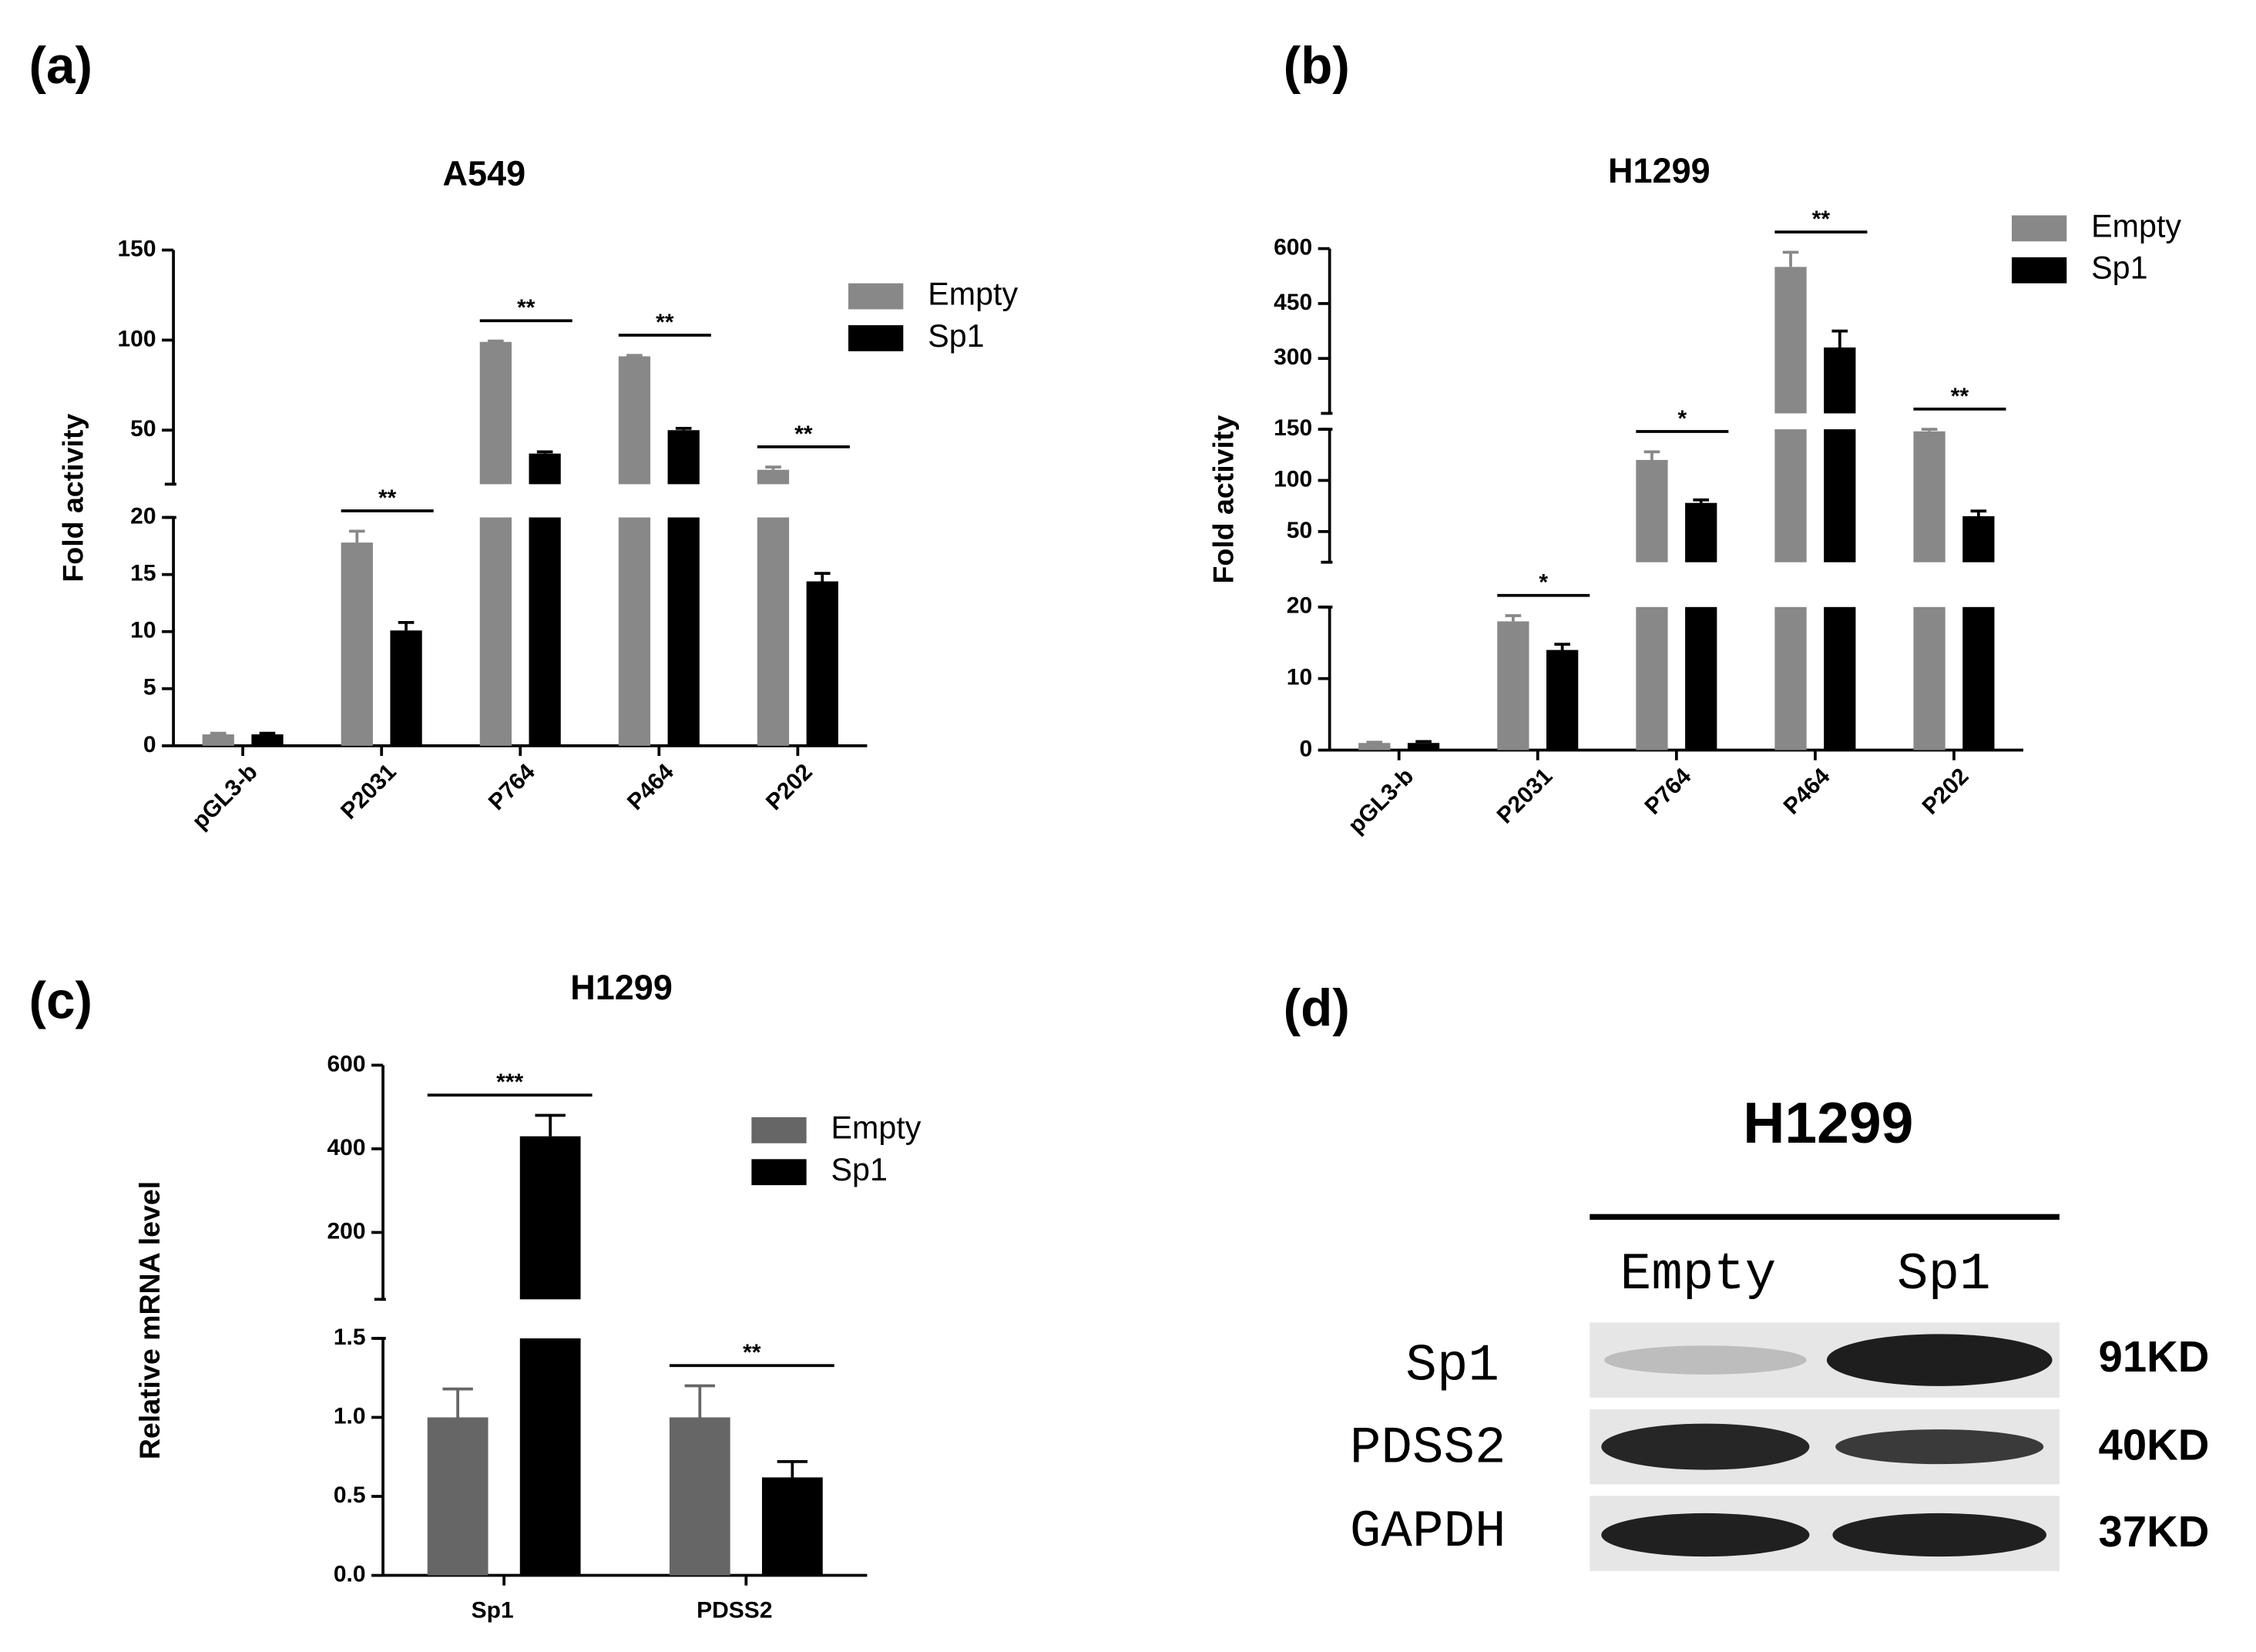 The width and height of the screenshot is (2256, 1652). Describe the element at coordinates (651, 787) in the screenshot. I see `x-tick-label: P464` at that location.